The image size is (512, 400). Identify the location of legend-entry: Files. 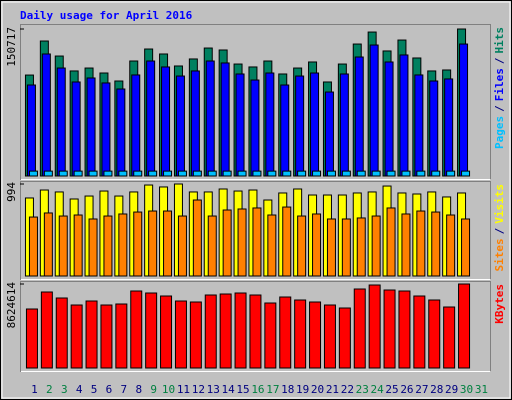
(499, 84).